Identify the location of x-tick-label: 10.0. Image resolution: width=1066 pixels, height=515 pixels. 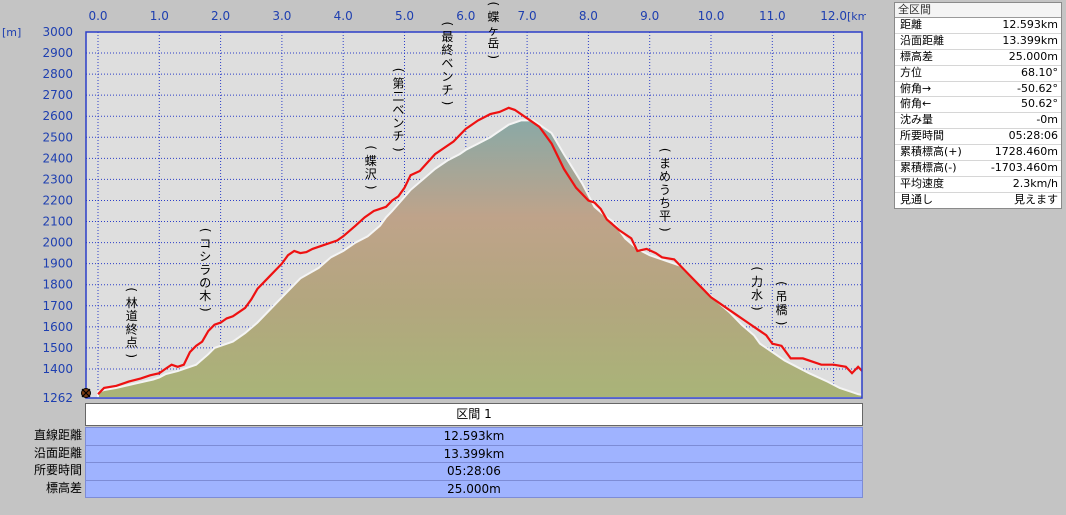
(711, 16).